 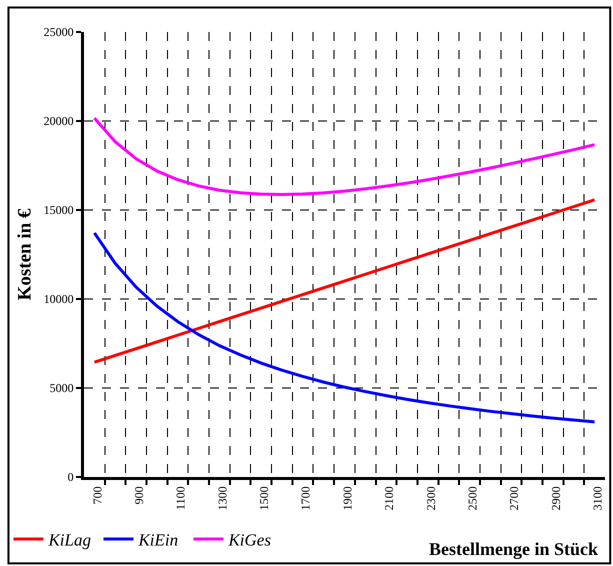 What do you see at coordinates (344, 156) in the screenshot?
I see `line-series` at bounding box center [344, 156].